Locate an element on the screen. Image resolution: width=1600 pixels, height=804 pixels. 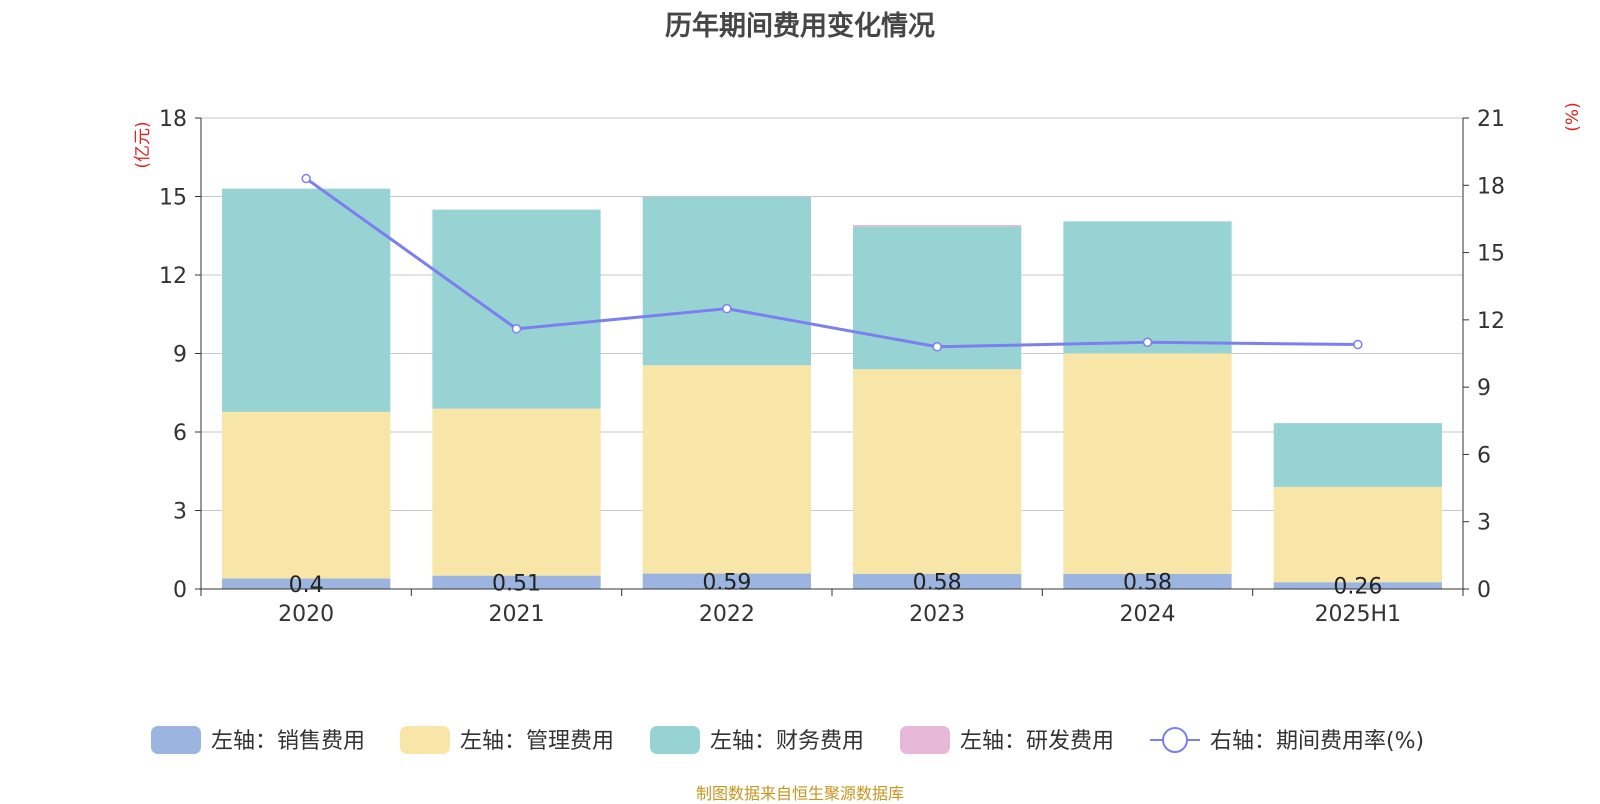
x-axis-tick-label: 2023 is located at coordinates (937, 614).